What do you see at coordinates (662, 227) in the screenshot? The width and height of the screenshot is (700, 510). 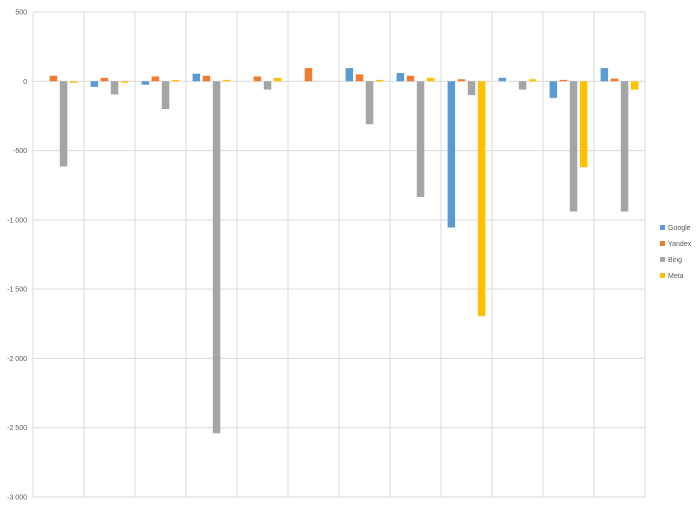 I see `legend-swatch-google` at bounding box center [662, 227].